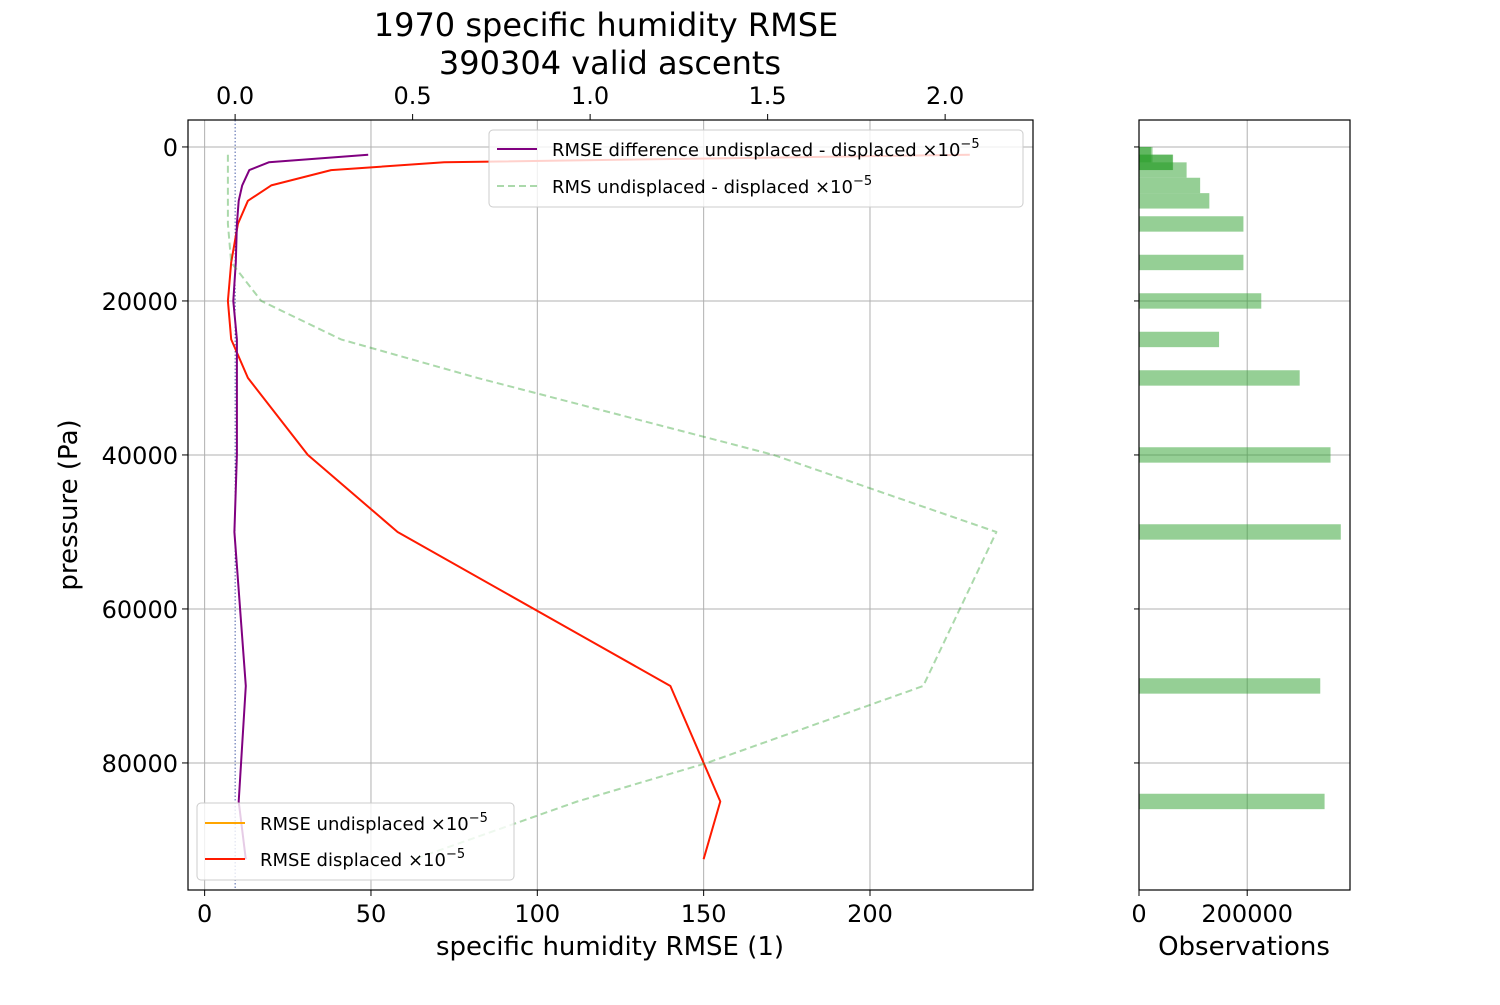 The image size is (1500, 1005). I want to click on y-tick-label: 40000, so click(140, 456).